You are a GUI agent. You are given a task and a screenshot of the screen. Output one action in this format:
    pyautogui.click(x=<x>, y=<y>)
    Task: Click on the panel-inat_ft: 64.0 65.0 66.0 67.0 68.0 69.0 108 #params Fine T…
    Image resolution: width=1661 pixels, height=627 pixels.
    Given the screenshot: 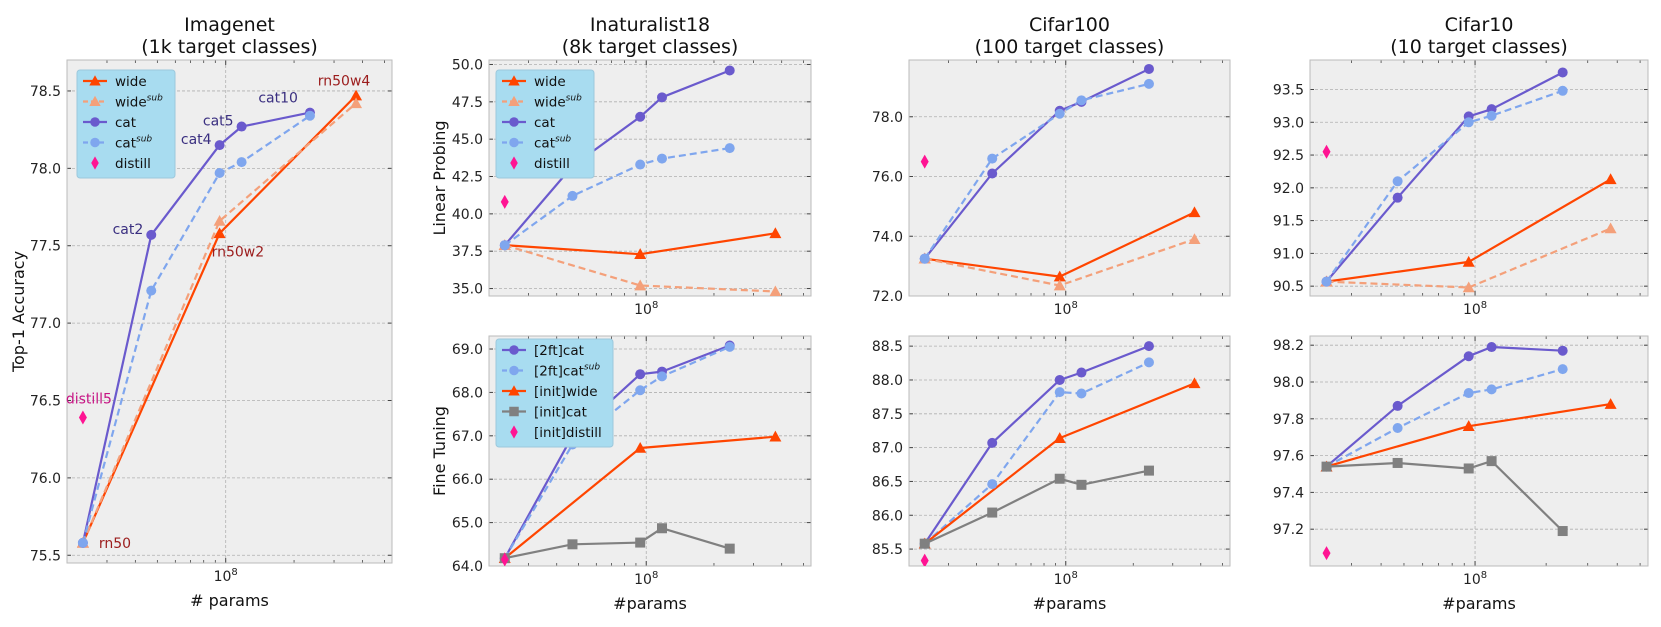 What is the action you would take?
    pyautogui.click(x=621, y=474)
    